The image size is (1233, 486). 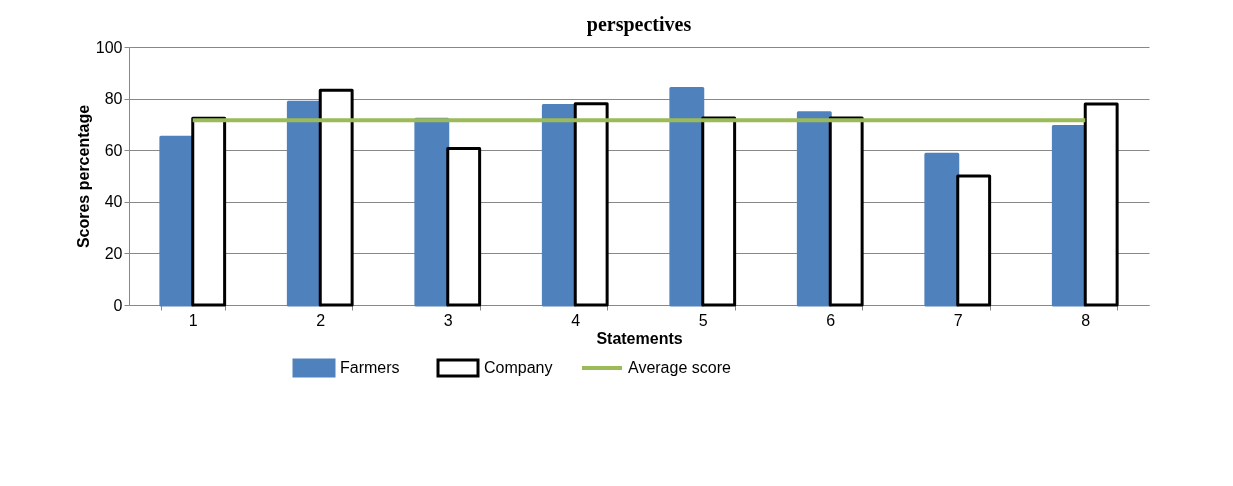 What do you see at coordinates (113, 150) in the screenshot?
I see `y-tick-label: 60` at bounding box center [113, 150].